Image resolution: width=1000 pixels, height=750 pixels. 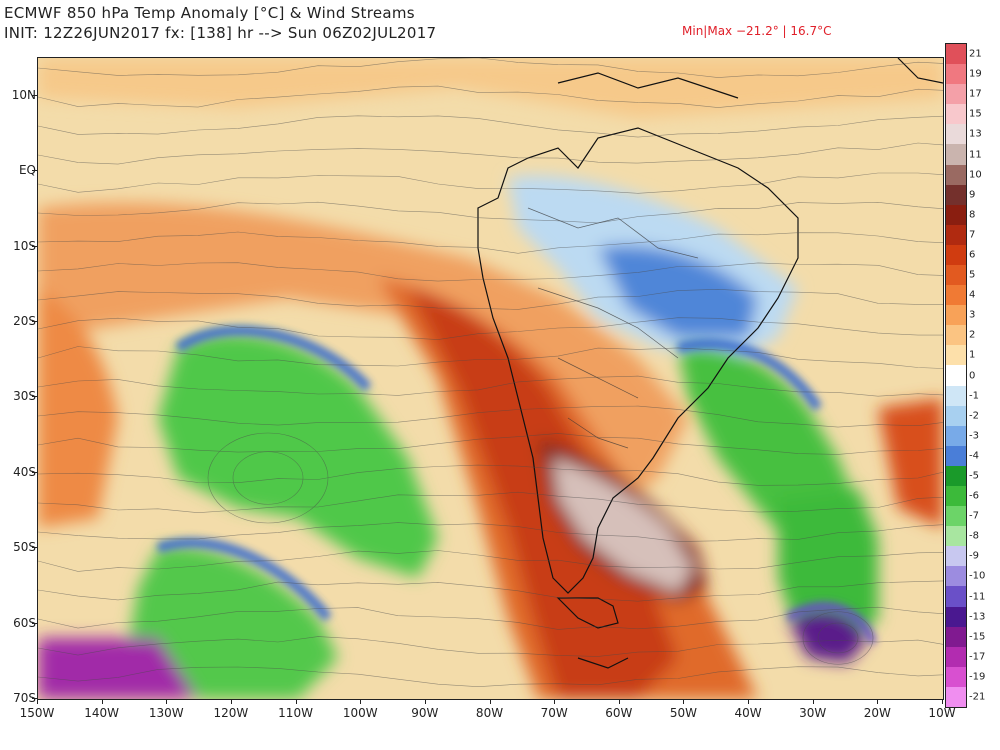 I want to click on colorbar-label: 5, so click(x=972, y=275).